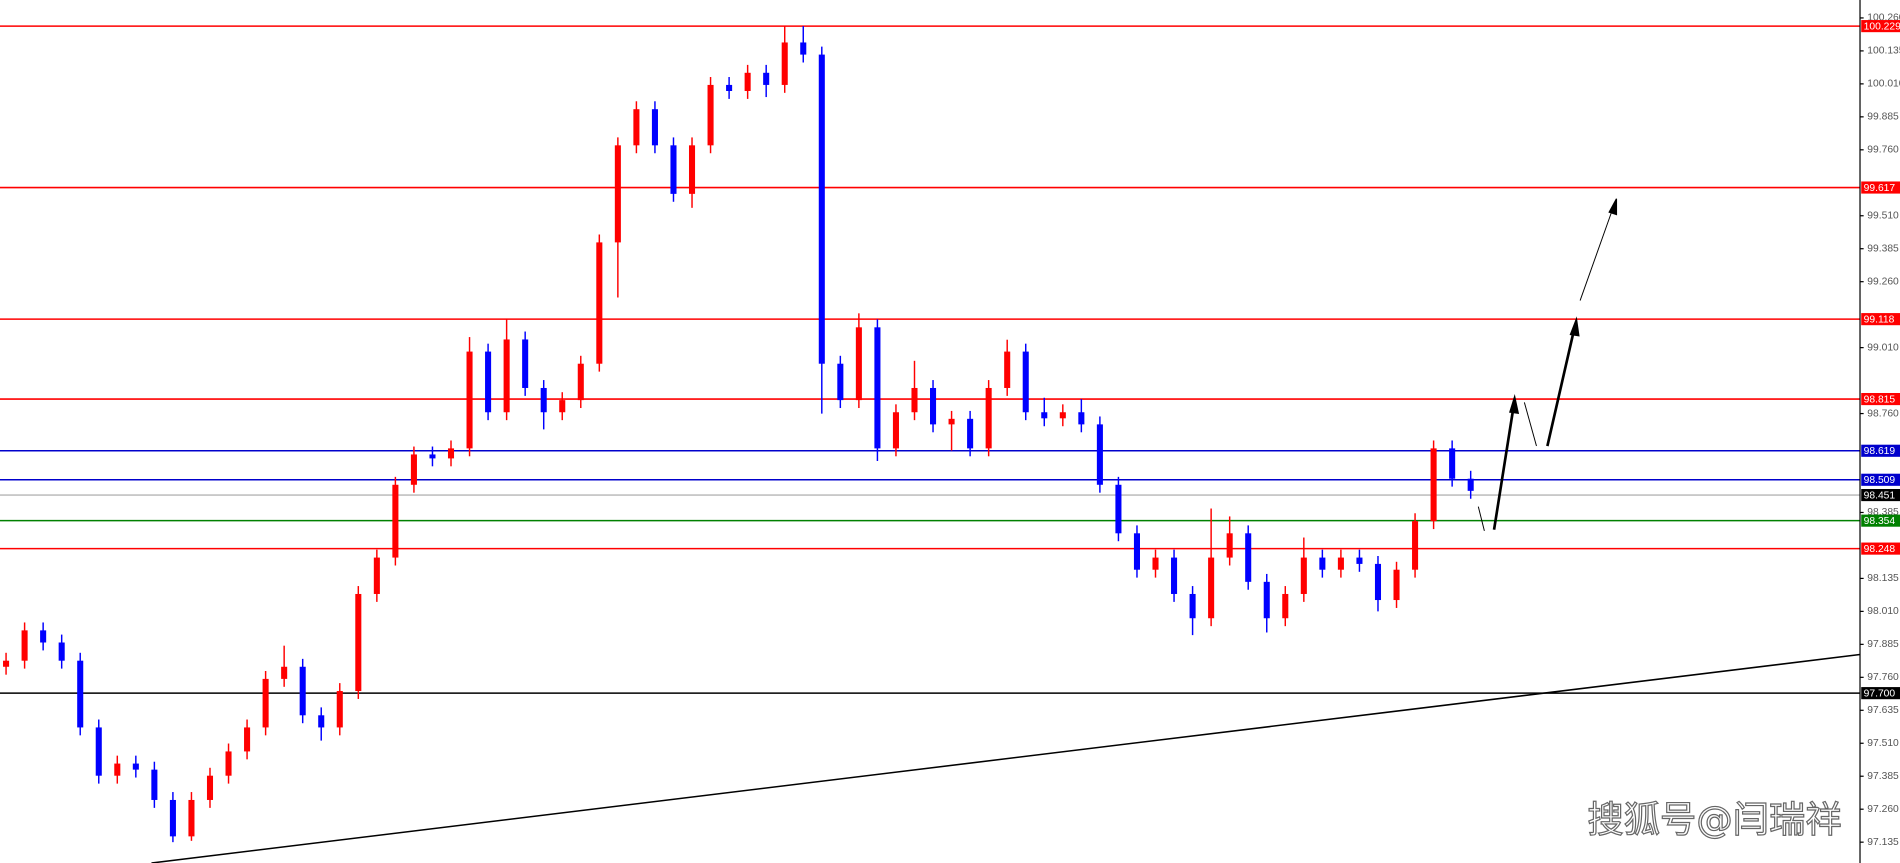 The height and width of the screenshot is (863, 1900). What do you see at coordinates (1883, 644) in the screenshot?
I see `y-tick-label: 97.885` at bounding box center [1883, 644].